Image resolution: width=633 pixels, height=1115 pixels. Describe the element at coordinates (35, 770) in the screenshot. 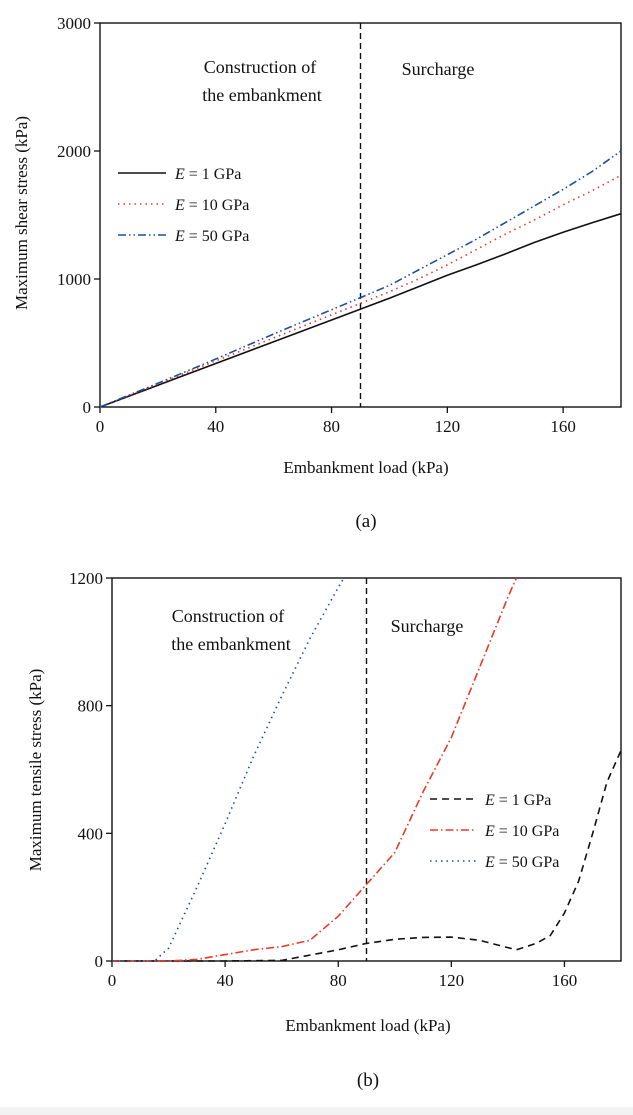

I see `y-axis-label: Maximum tensile stress (kPa)` at that location.